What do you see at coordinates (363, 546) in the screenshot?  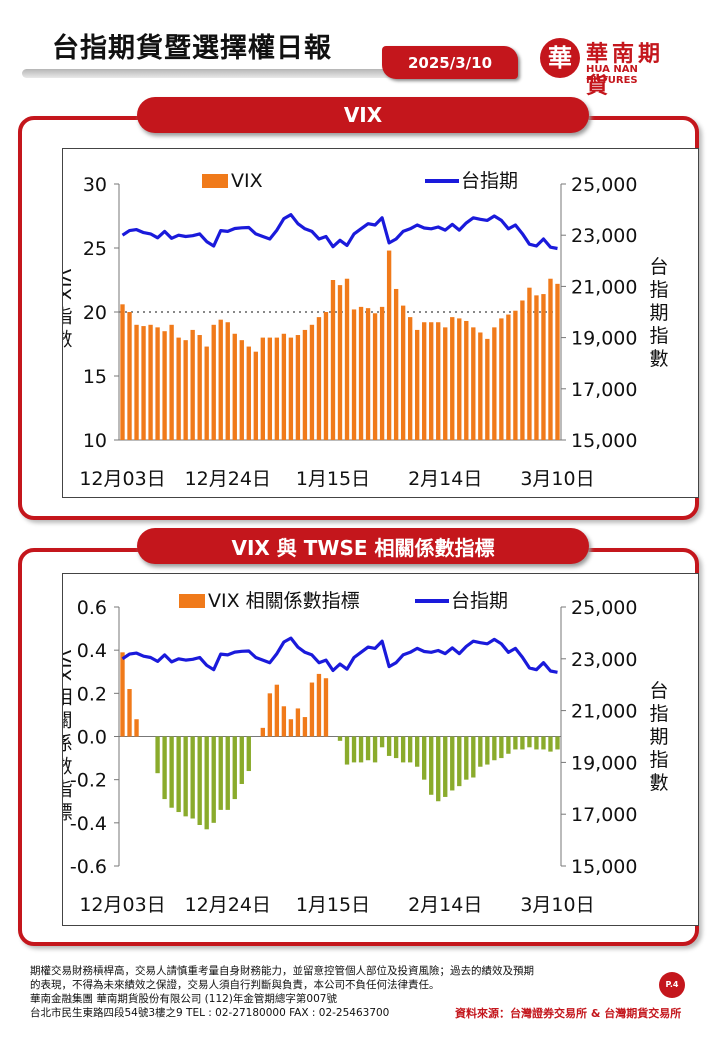 I see `correlation-banner: VIX 與 TWSE 相關係數指標` at bounding box center [363, 546].